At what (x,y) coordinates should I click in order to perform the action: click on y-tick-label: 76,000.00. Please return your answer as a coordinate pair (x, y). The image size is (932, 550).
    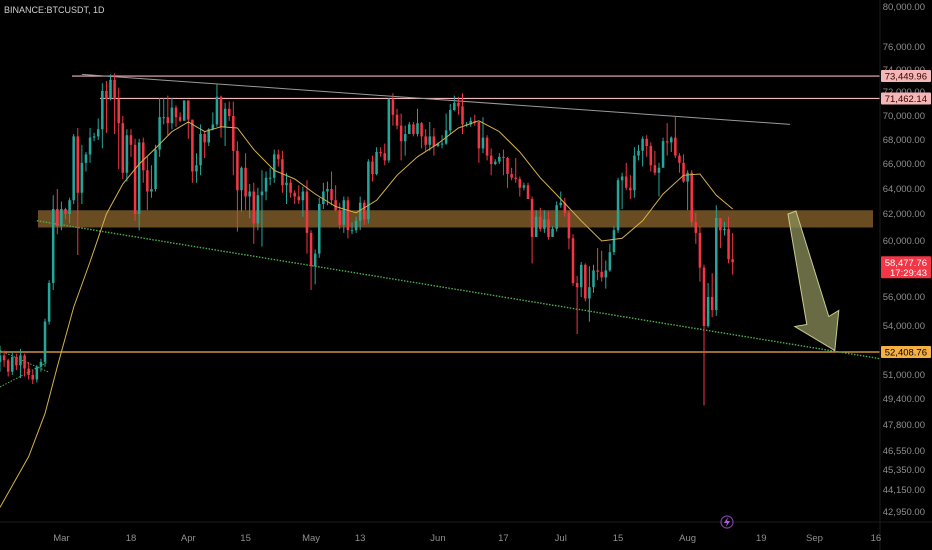
    Looking at the image, I should click on (904, 47).